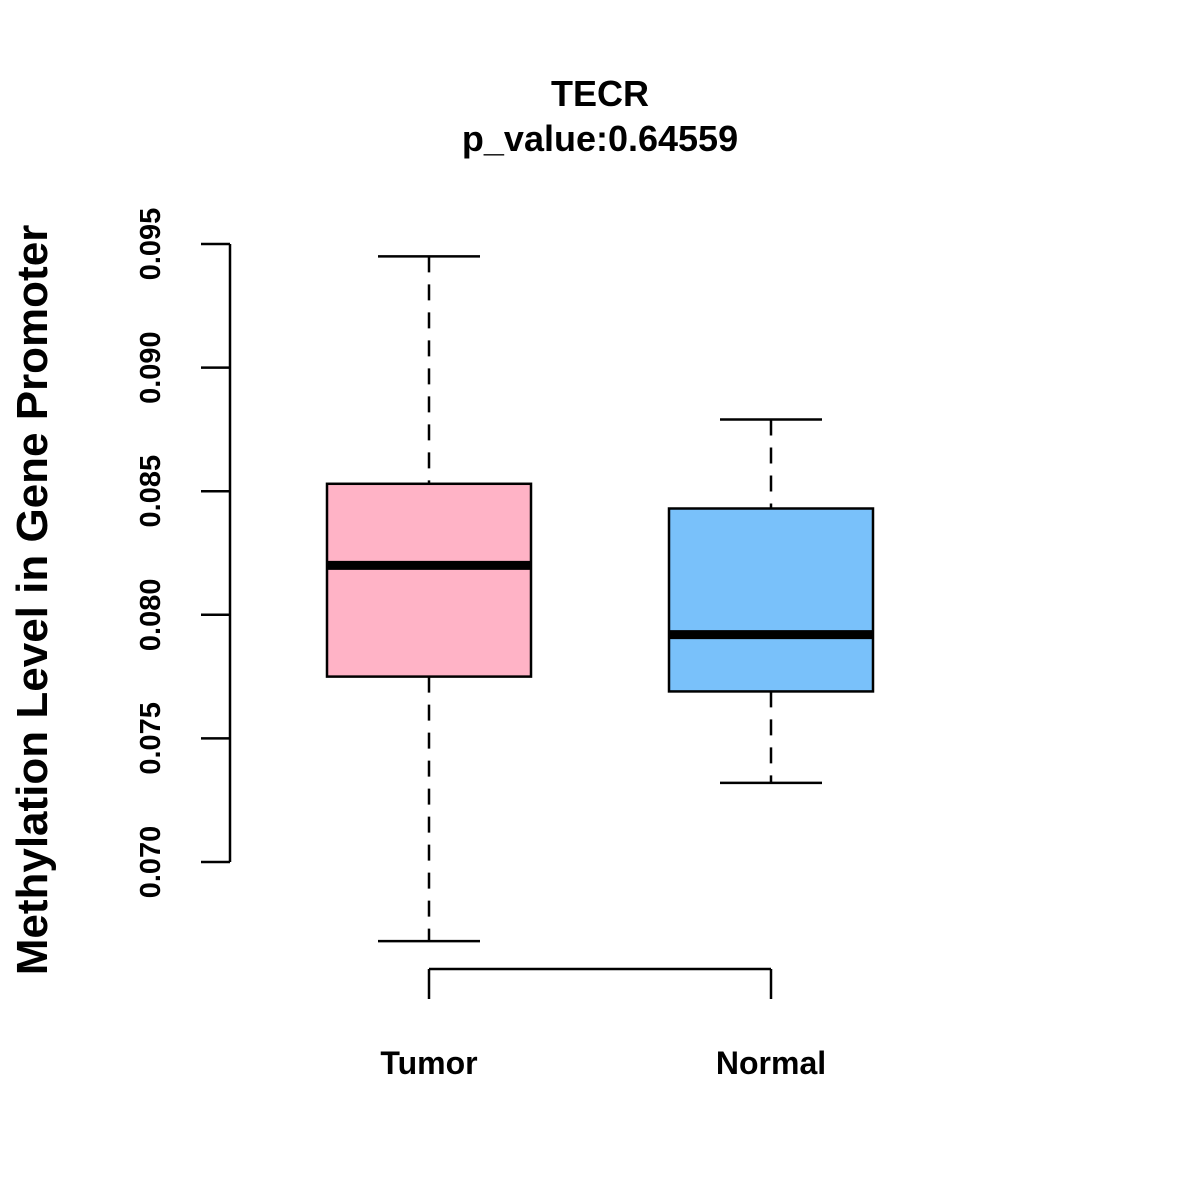 Image resolution: width=1200 pixels, height=1200 pixels. Describe the element at coordinates (151, 615) in the screenshot. I see `y-tick-label: 0.080` at that location.